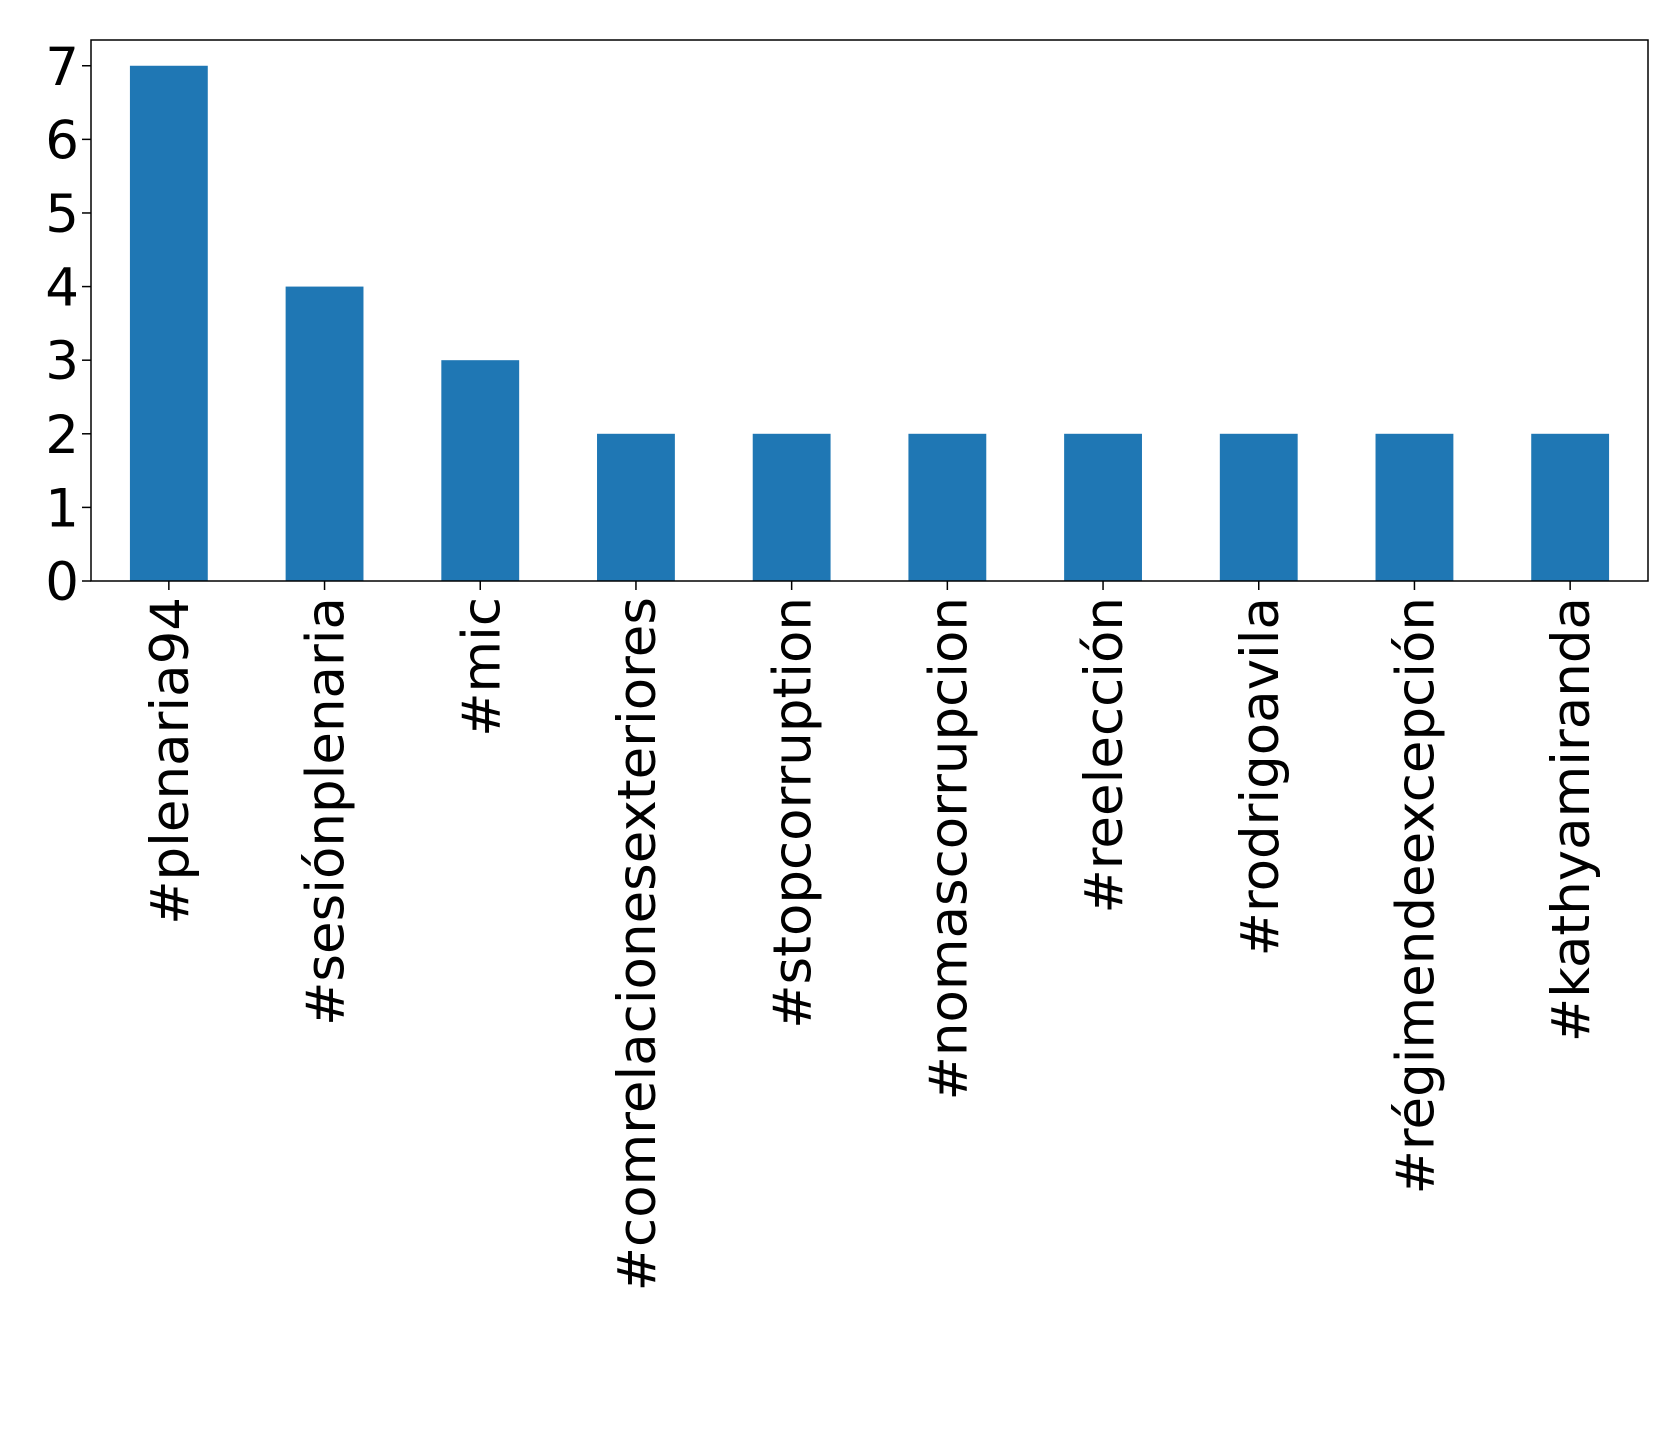 The width and height of the screenshot is (1679, 1447). Describe the element at coordinates (62, 67) in the screenshot. I see `y-tick-label: 7` at that location.